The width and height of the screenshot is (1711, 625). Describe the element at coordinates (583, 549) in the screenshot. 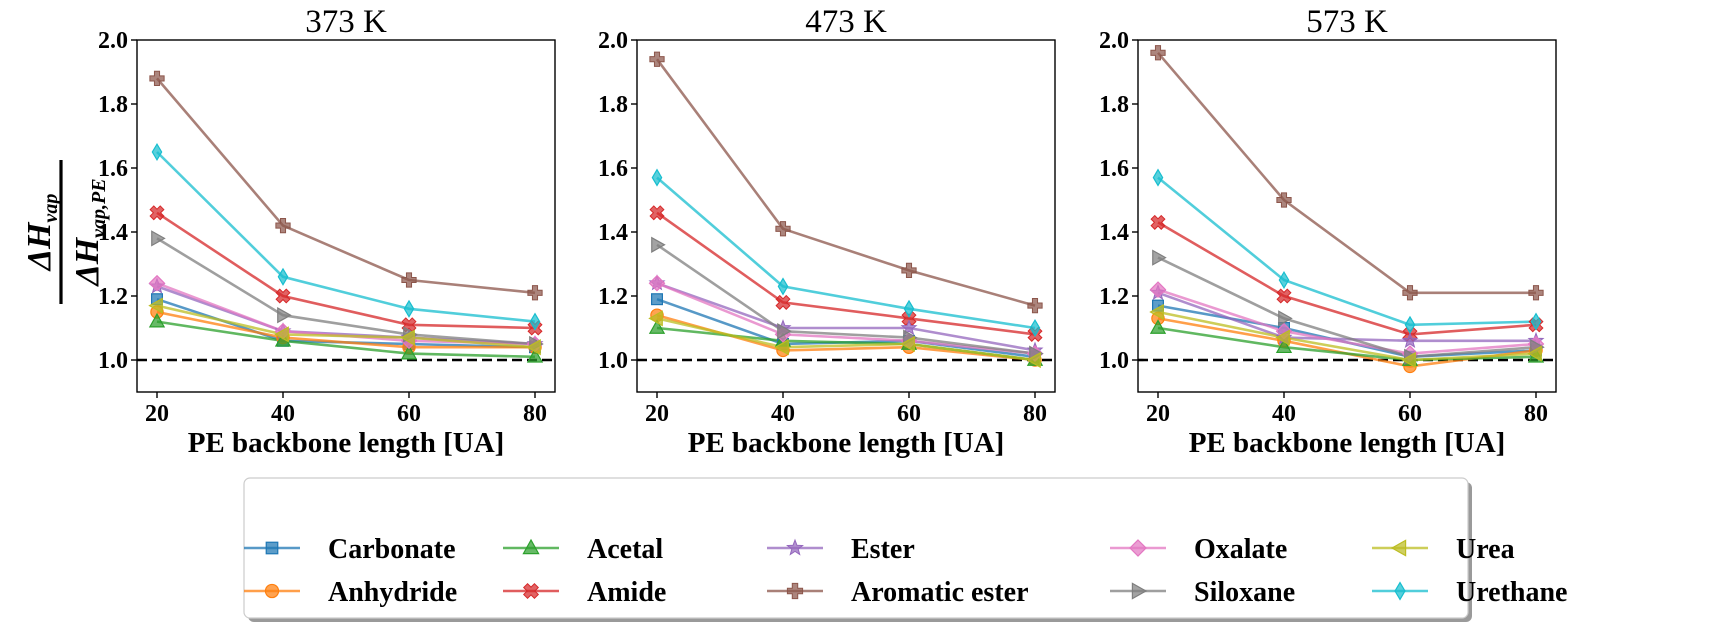

I see `legend-entry-acetal: Acetal` at that location.